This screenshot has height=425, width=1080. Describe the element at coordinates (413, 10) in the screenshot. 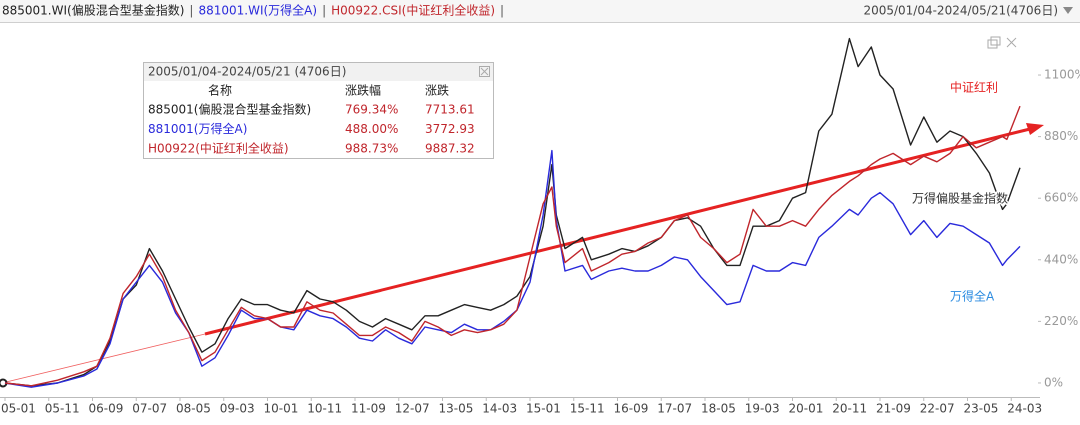

I see `header-item: H00922.CSI(中证红利全收益)` at that location.